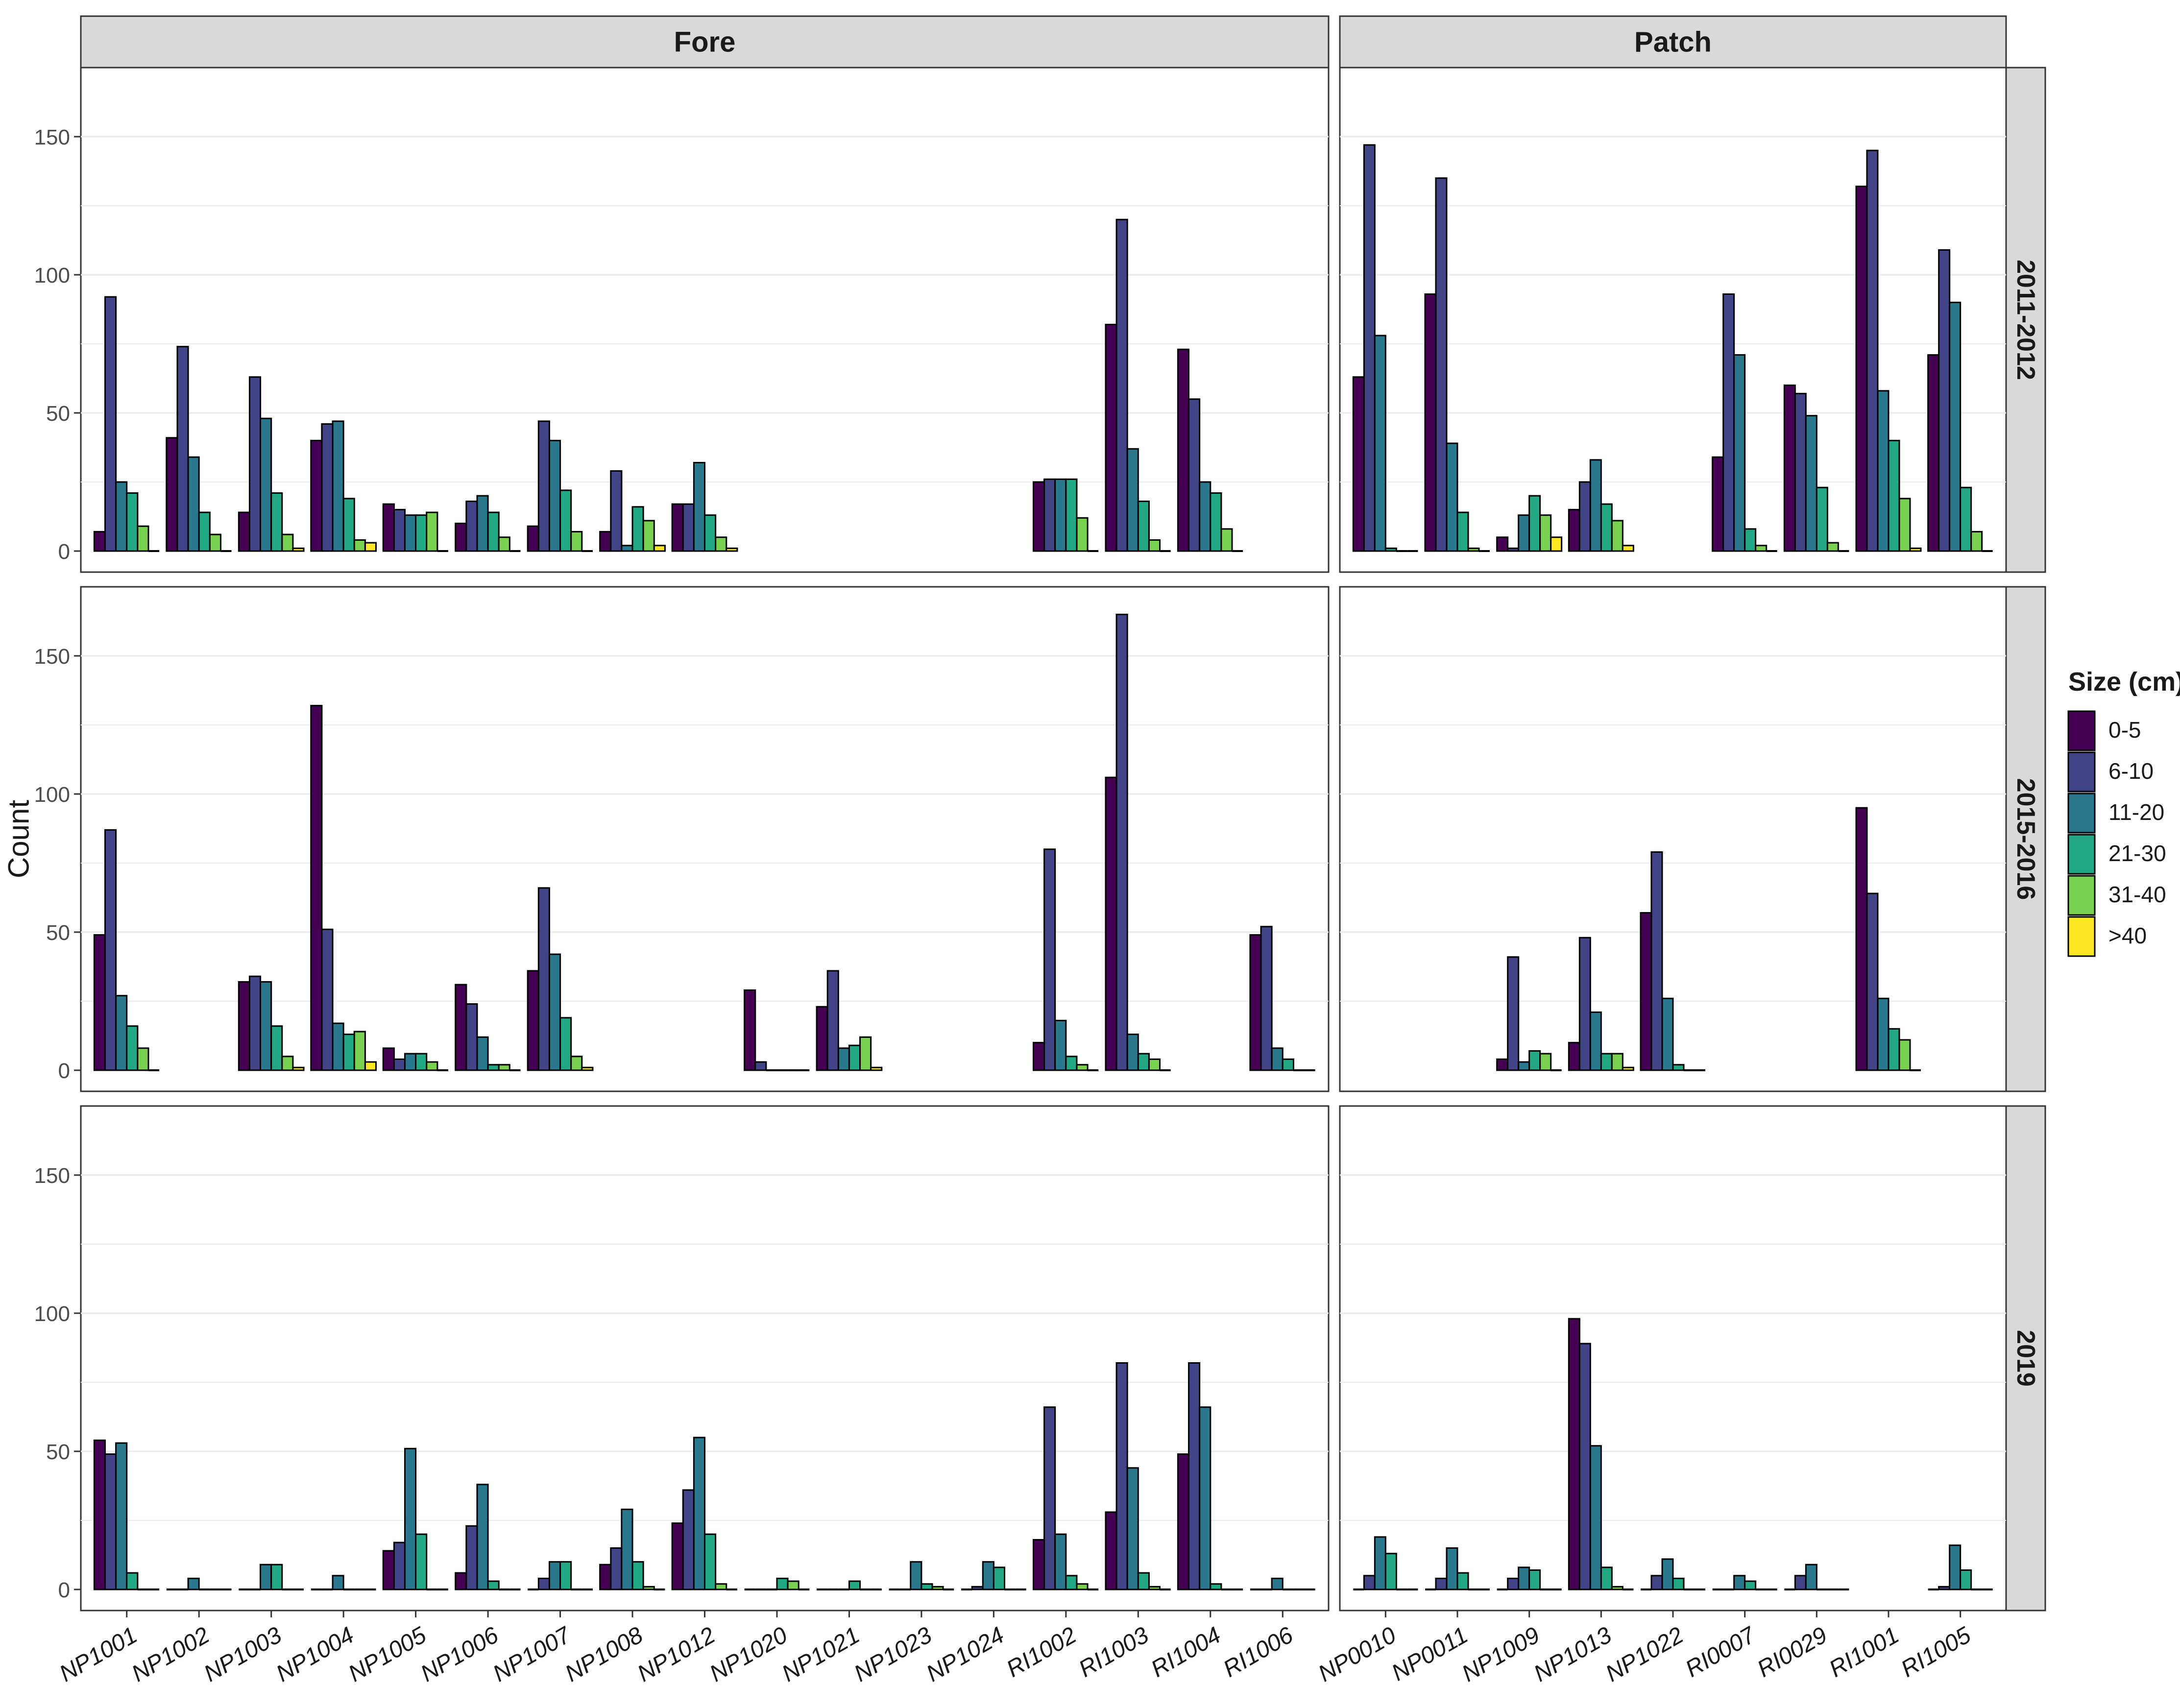  Describe the element at coordinates (604, 1654) in the screenshot. I see `x-tick-label: NP1008` at that location.